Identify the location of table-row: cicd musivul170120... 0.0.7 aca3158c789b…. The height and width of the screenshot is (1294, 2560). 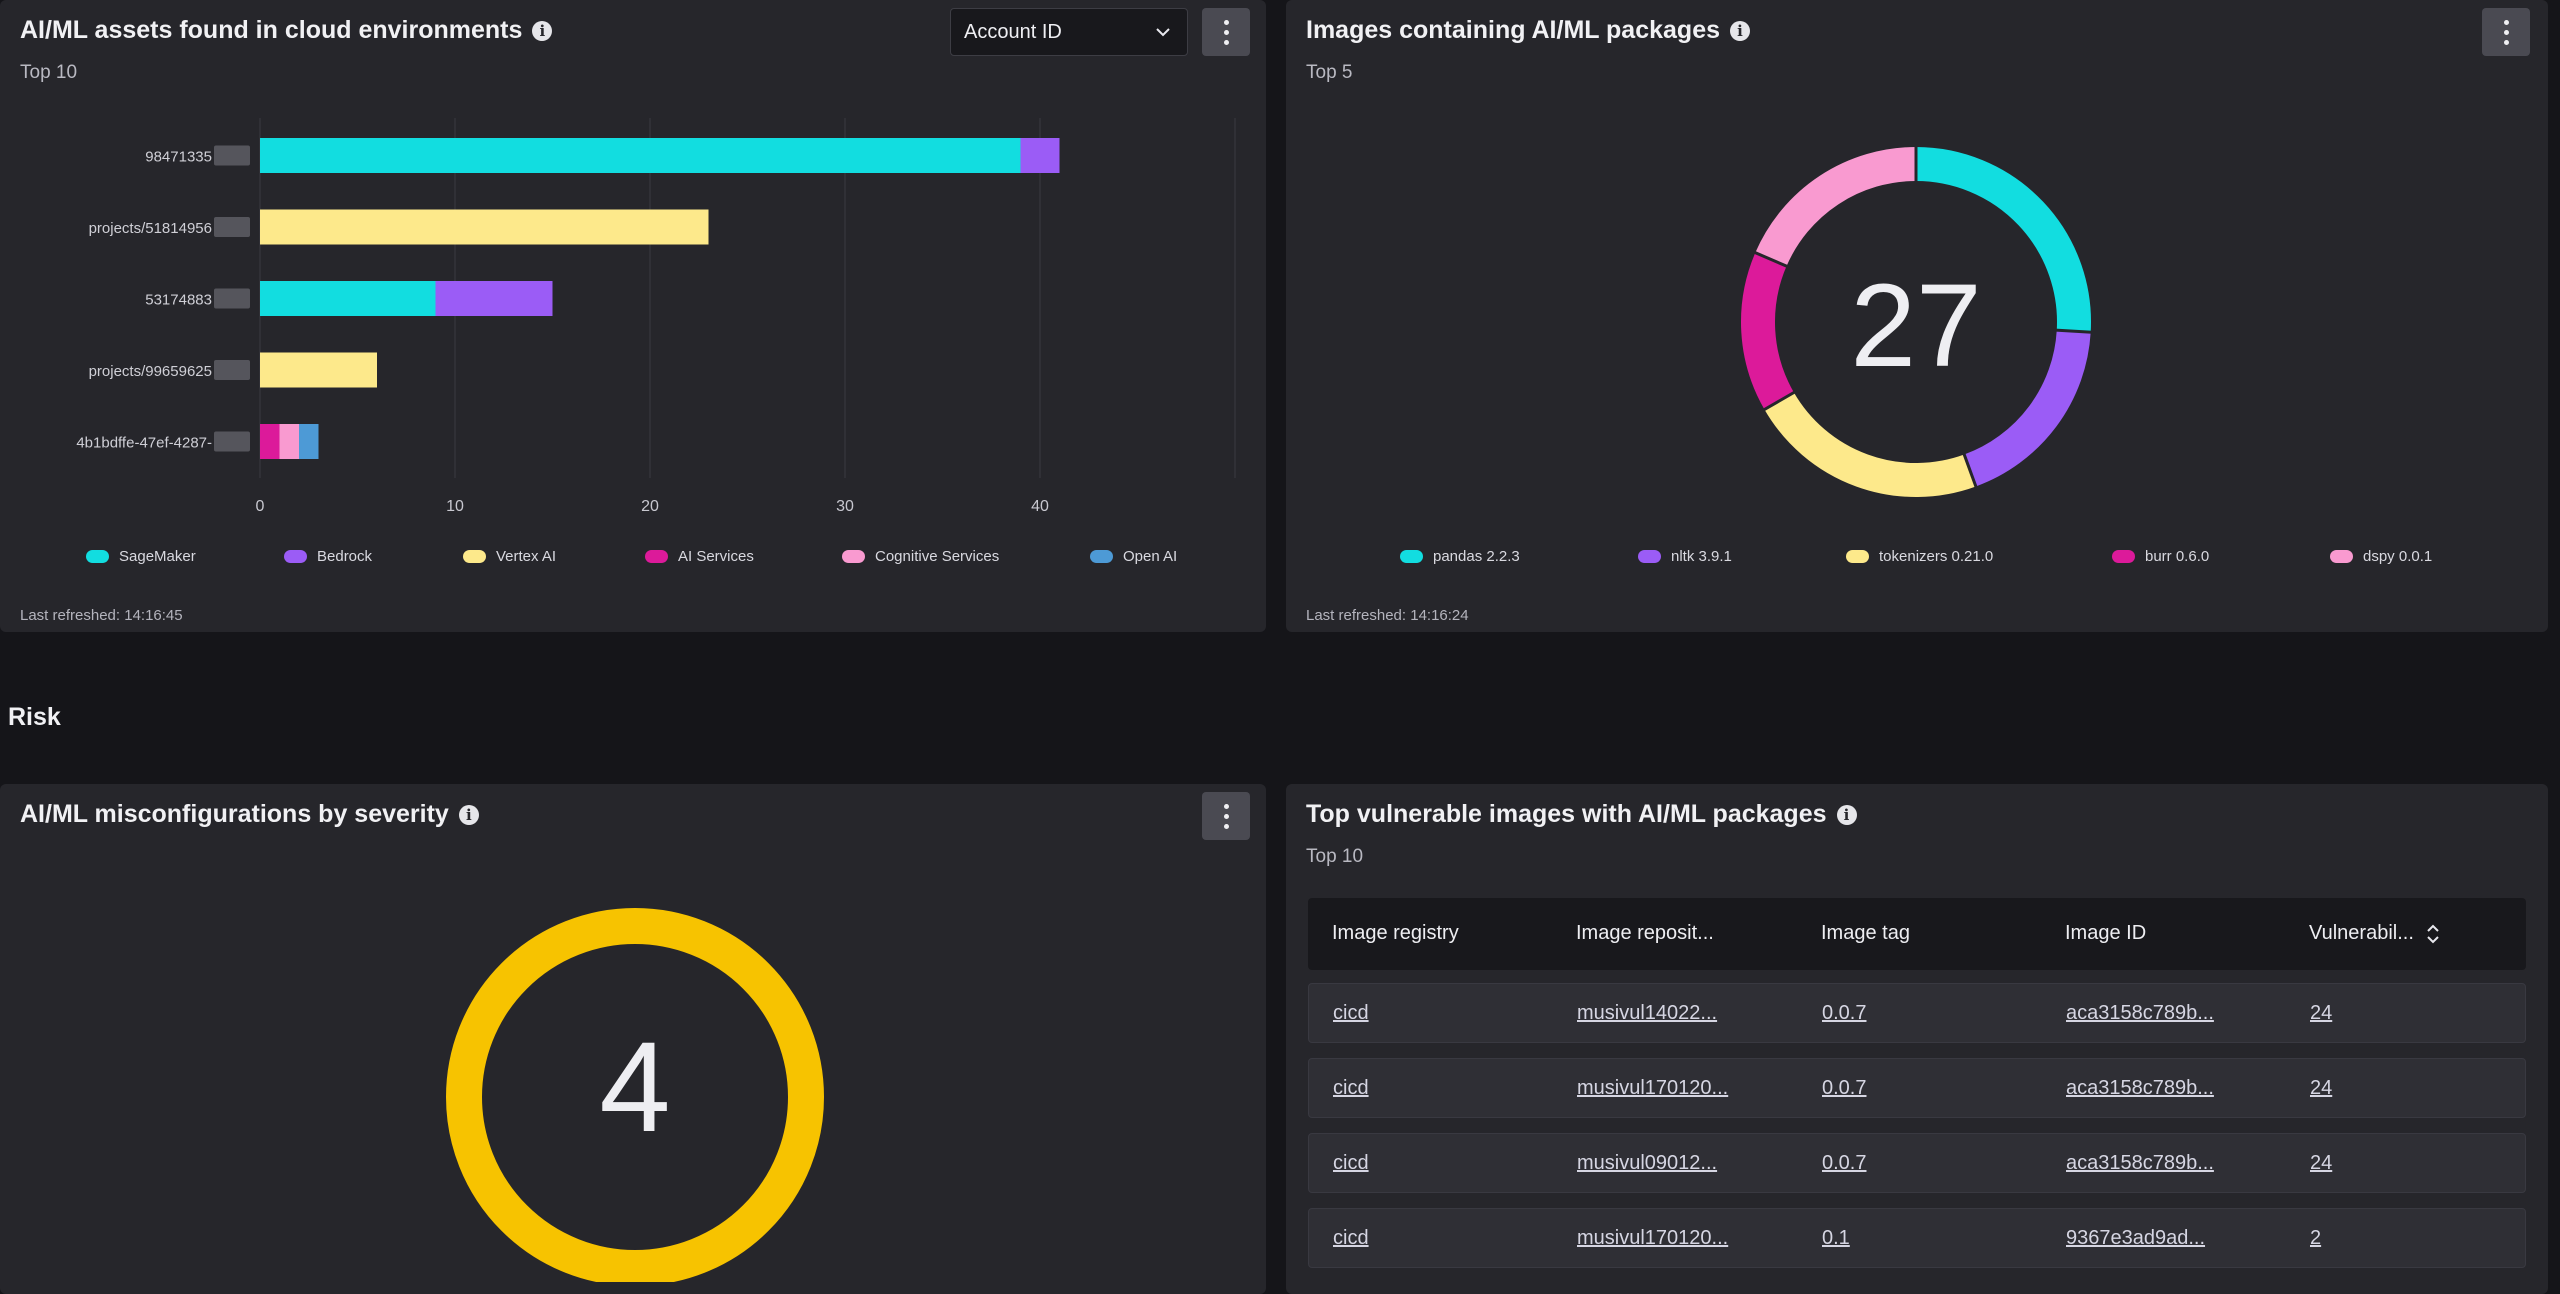
(1917, 1088).